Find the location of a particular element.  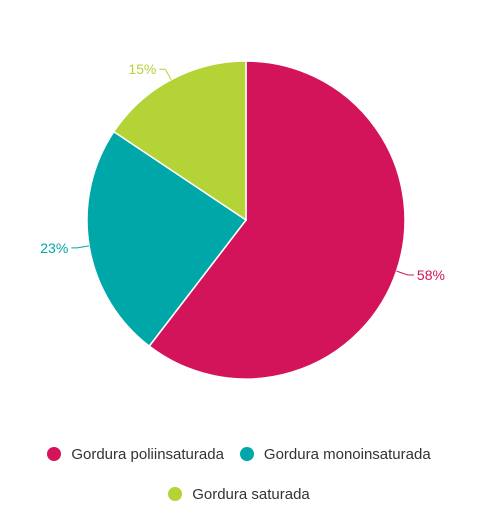

legend-item-saturada: Gordura saturada is located at coordinates (239, 494).